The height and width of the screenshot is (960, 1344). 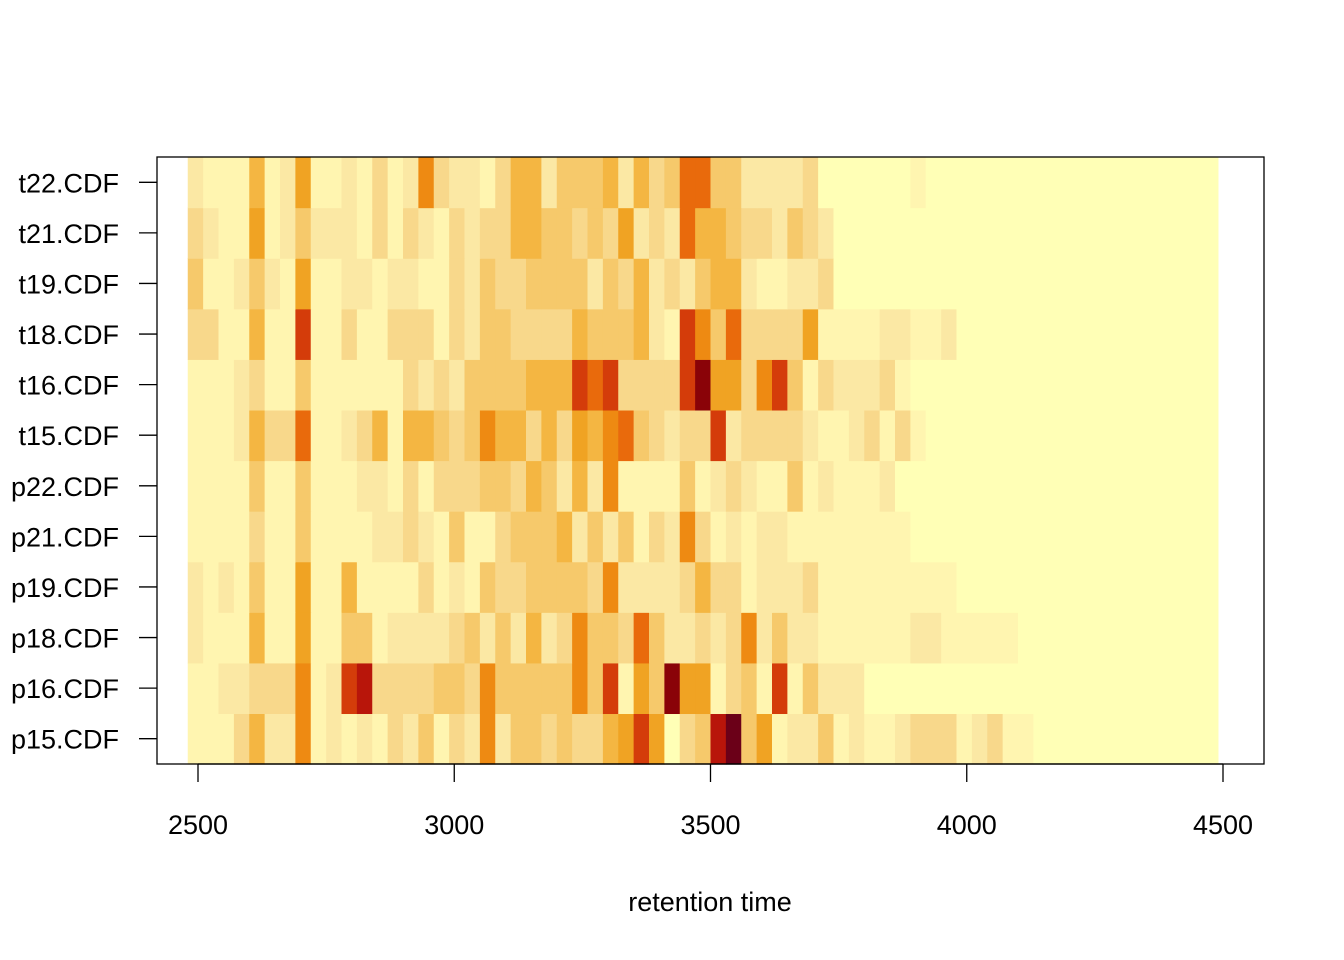 What do you see at coordinates (65, 487) in the screenshot?
I see `y-tick-label: p22.CDF` at bounding box center [65, 487].